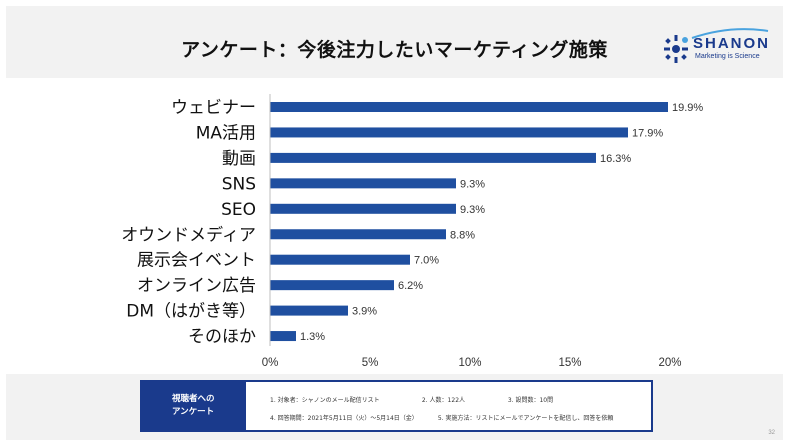  I want to click on category-label-3: 動画, so click(239, 159).